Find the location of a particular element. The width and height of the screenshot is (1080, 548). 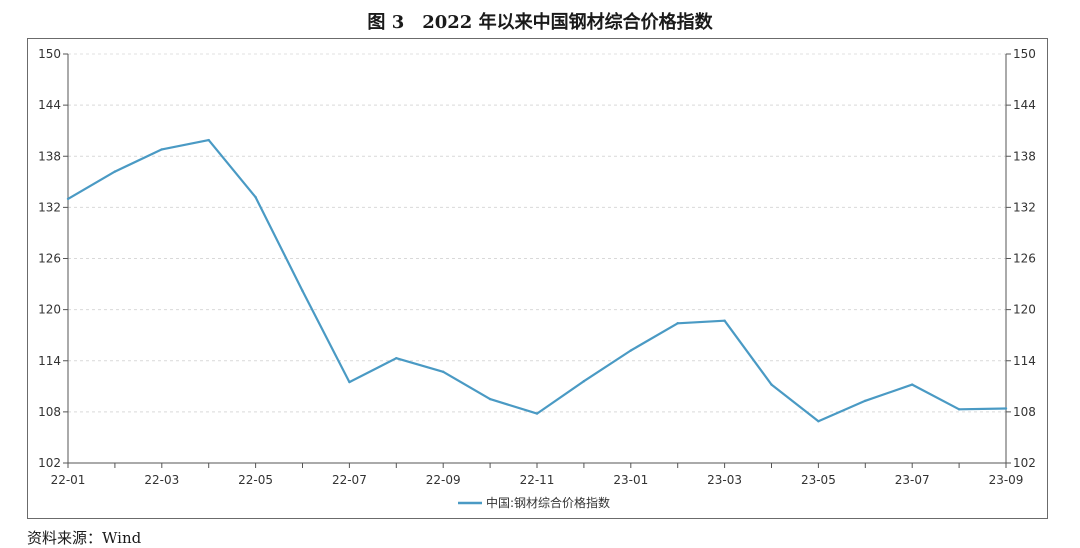

x-tick-label: 22-07 is located at coordinates (349, 480).